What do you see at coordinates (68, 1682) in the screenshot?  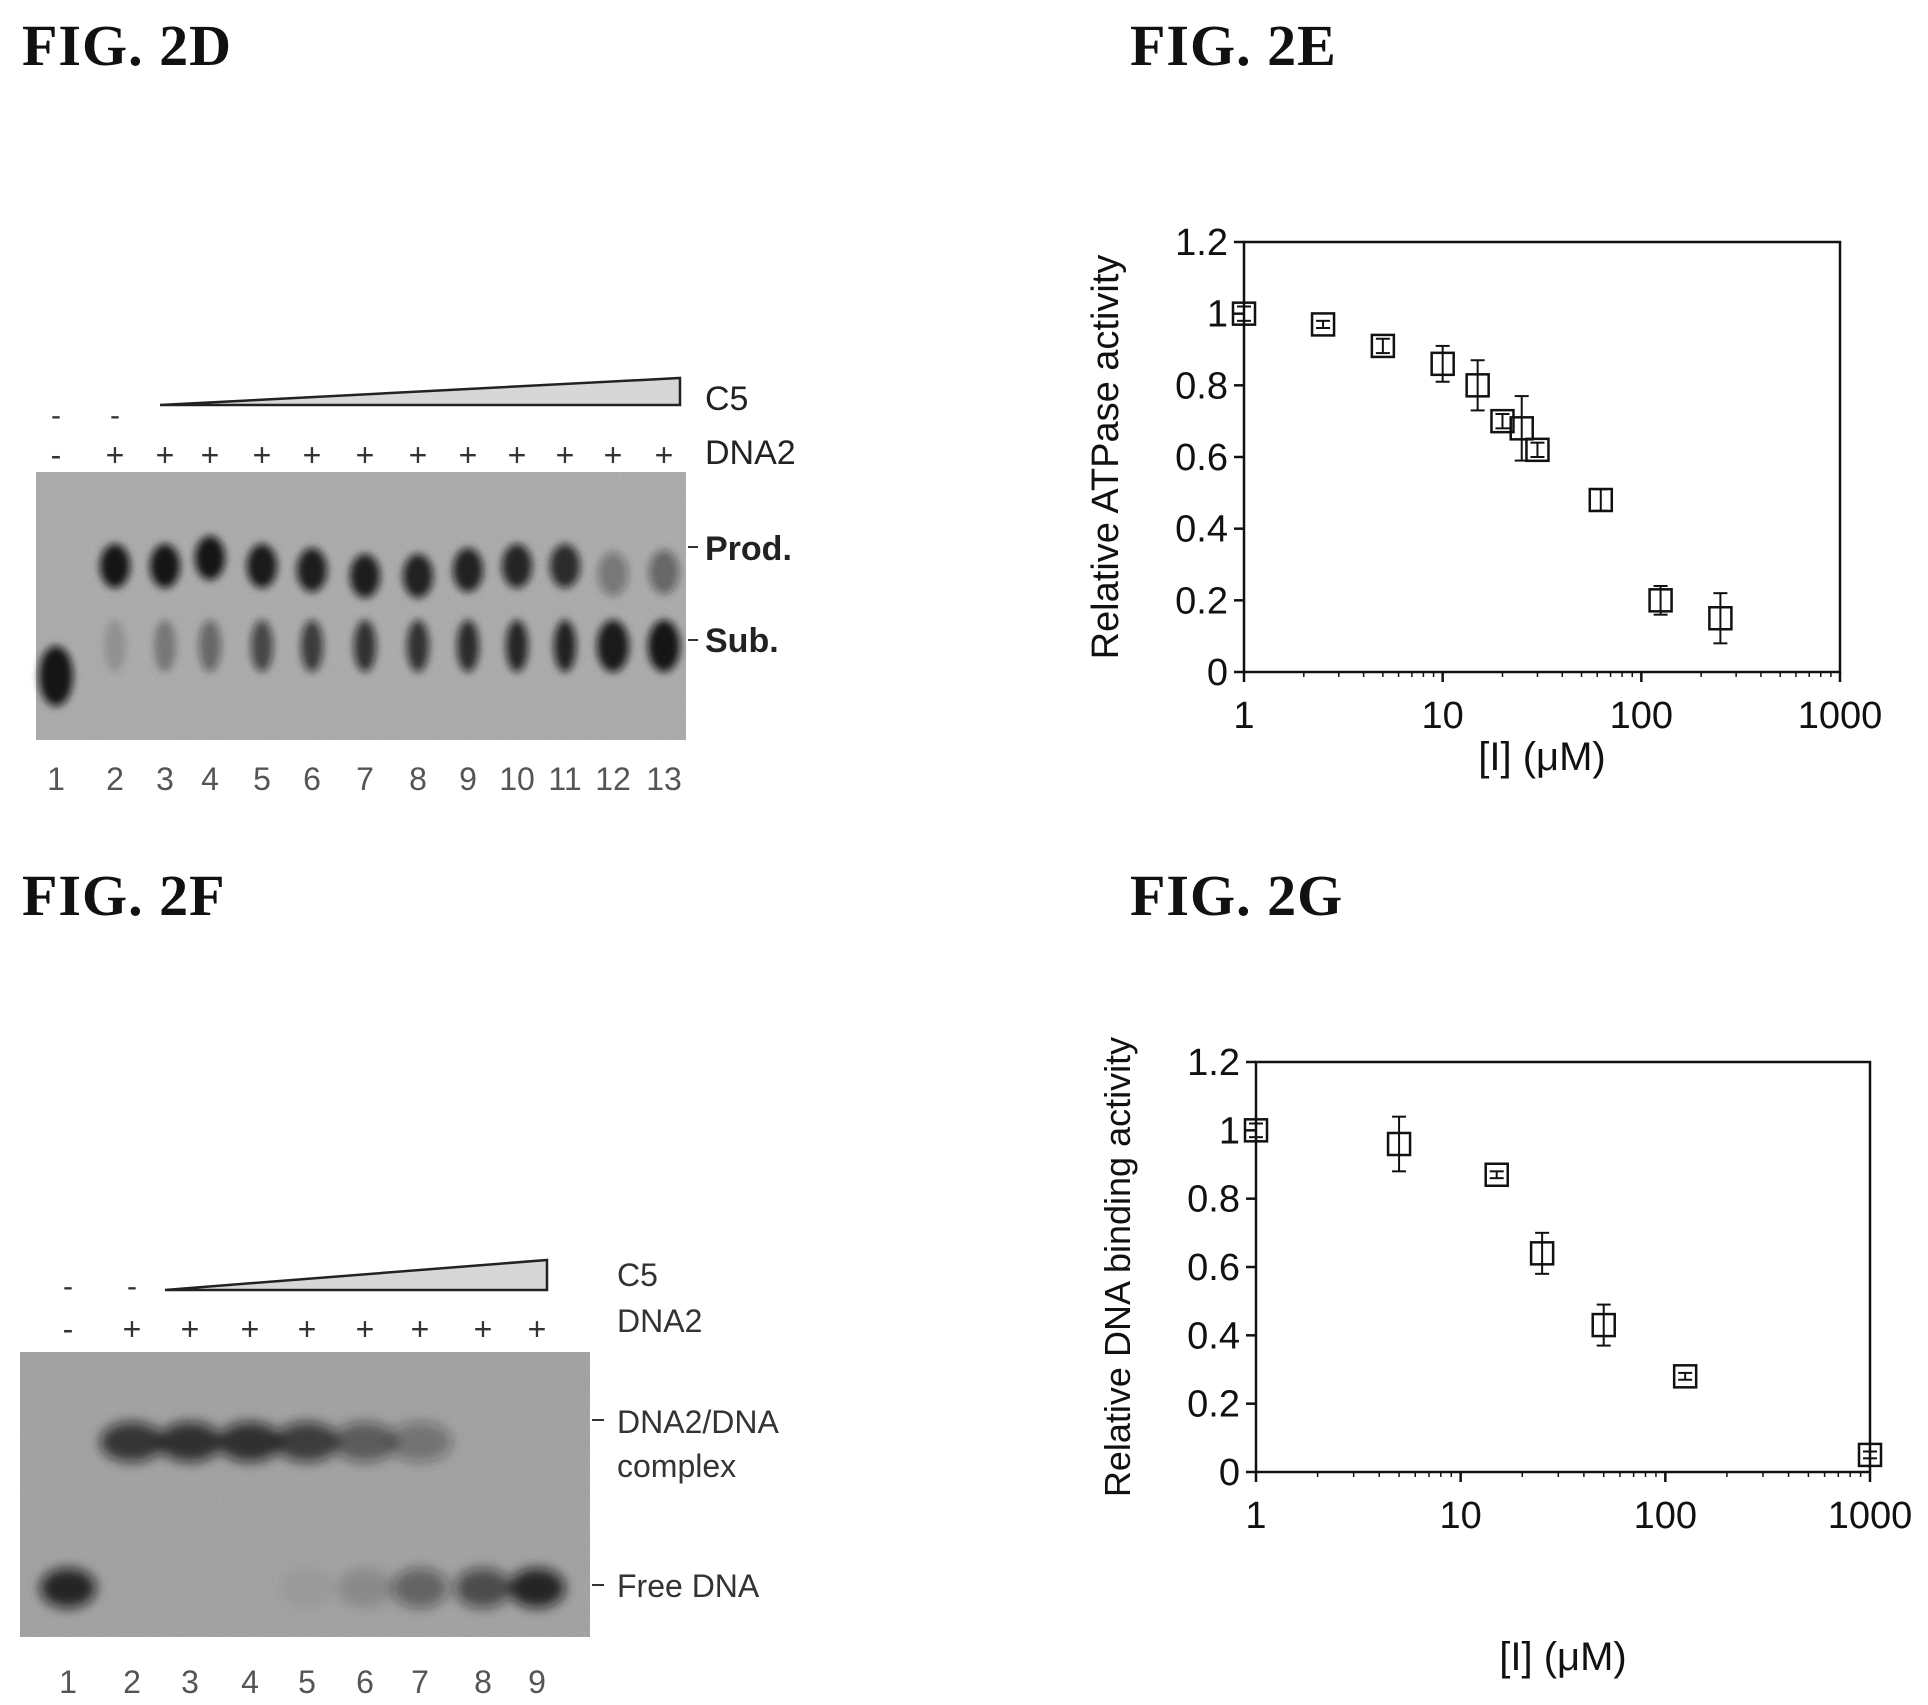 I see `lane-number: 1` at bounding box center [68, 1682].